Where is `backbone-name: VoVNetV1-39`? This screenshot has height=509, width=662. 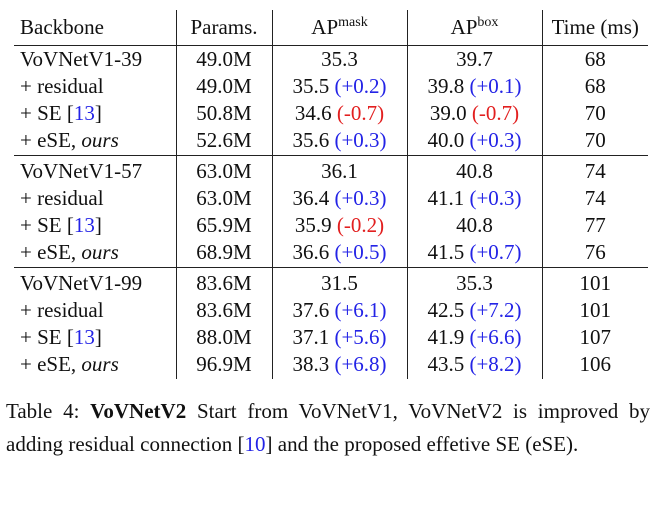
backbone-name: VoVNetV1-39 is located at coordinates (81, 59).